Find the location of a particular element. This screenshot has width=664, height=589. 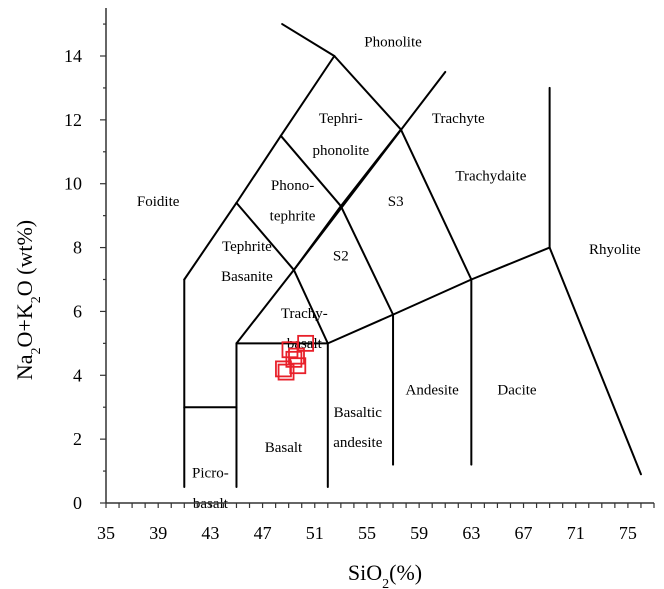

field-label-line: Andesite is located at coordinates (433, 390).